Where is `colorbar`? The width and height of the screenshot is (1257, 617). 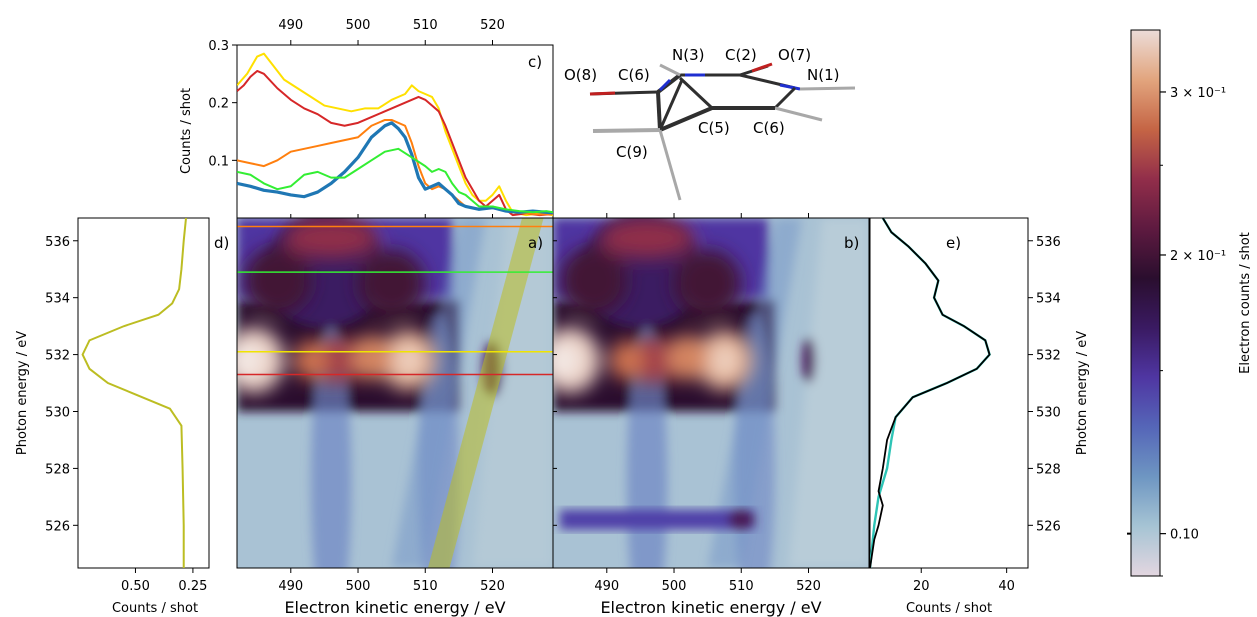
colorbar is located at coordinates (1145, 303).